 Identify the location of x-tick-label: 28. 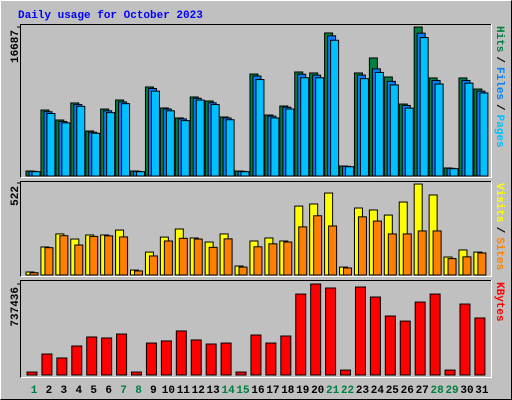
(438, 391).